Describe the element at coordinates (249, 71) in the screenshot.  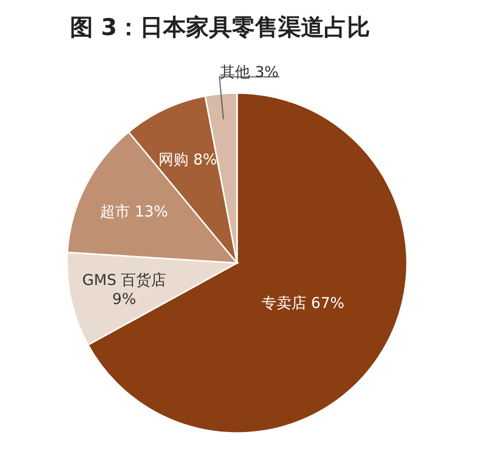
I see `slice-label: 其他 3%` at that location.